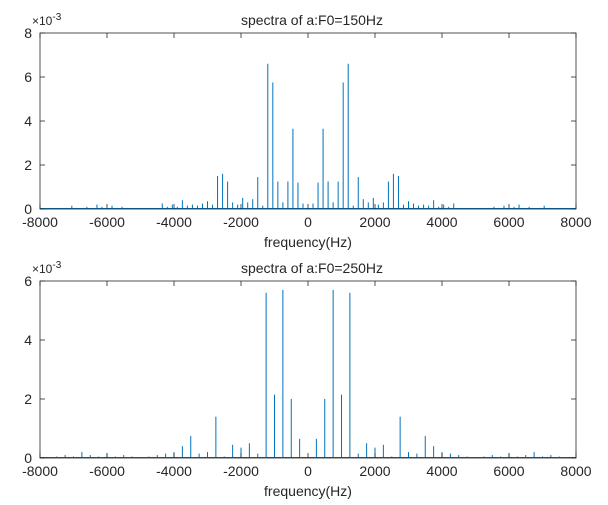 This screenshot has width=608, height=505. Describe the element at coordinates (312, 20) in the screenshot. I see `chart-title: spectra of a:F0=150Hz` at that location.